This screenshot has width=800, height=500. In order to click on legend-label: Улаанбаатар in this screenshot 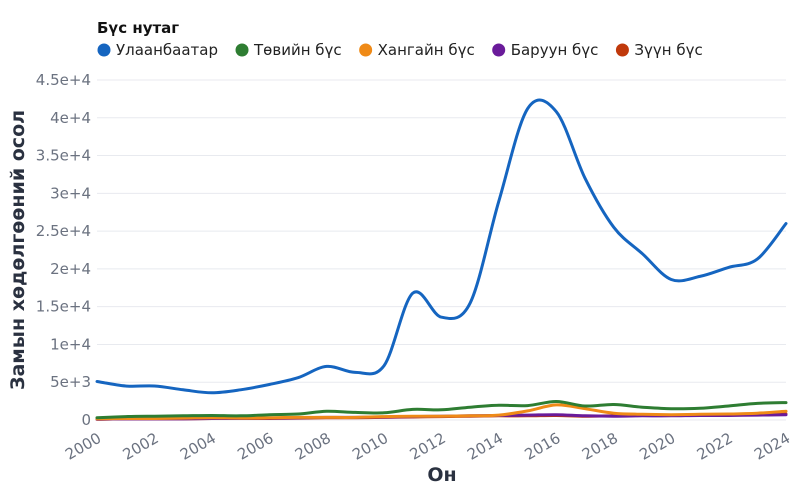, I will do `click(167, 50)`.